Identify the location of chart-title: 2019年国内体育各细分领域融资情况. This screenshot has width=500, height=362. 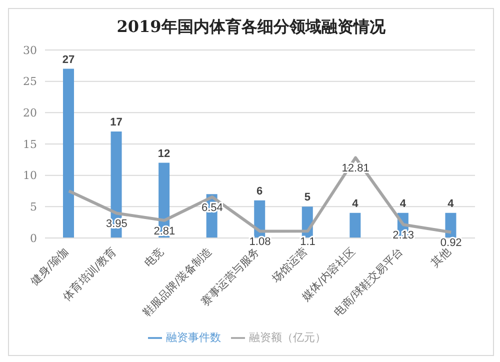
(251, 27).